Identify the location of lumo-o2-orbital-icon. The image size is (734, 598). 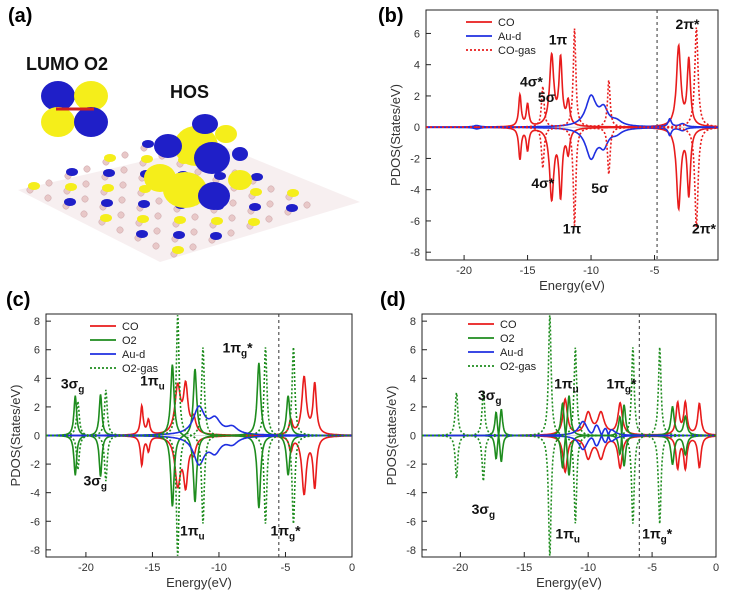
(74, 109).